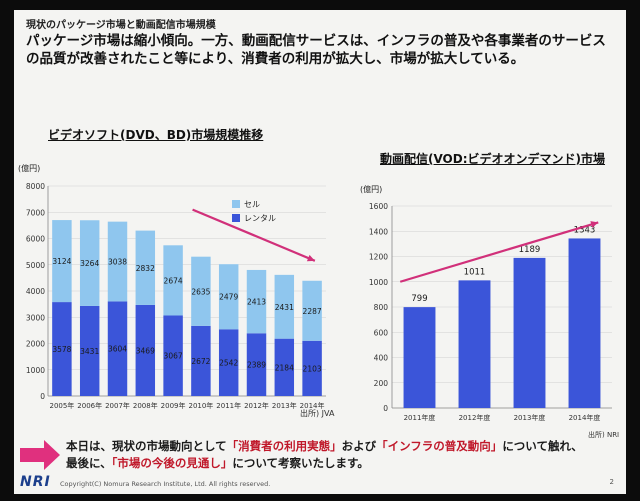  Describe the element at coordinates (35, 344) in the screenshot. I see `y-tick-label: 2000` at that location.